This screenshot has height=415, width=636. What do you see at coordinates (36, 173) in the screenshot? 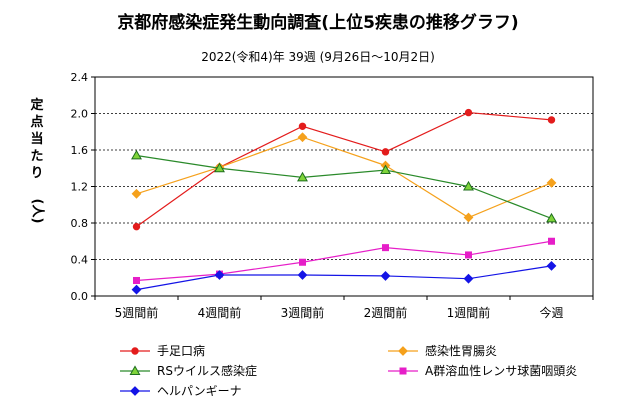
I see `y-axis-label-char: り` at bounding box center [36, 173].